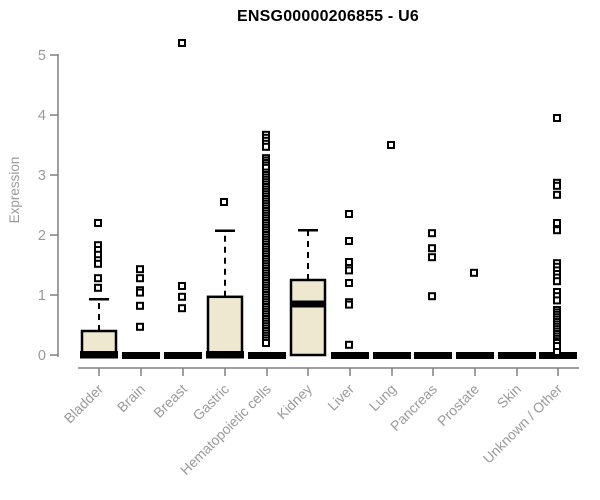 The image size is (600, 500). I want to click on x-tick-label-breast: Breast, so click(170, 401).